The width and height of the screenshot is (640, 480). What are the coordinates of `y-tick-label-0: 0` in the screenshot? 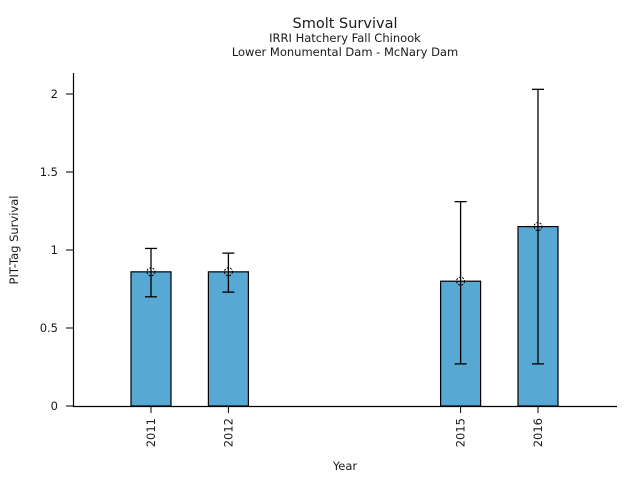 It's located at (54, 406).